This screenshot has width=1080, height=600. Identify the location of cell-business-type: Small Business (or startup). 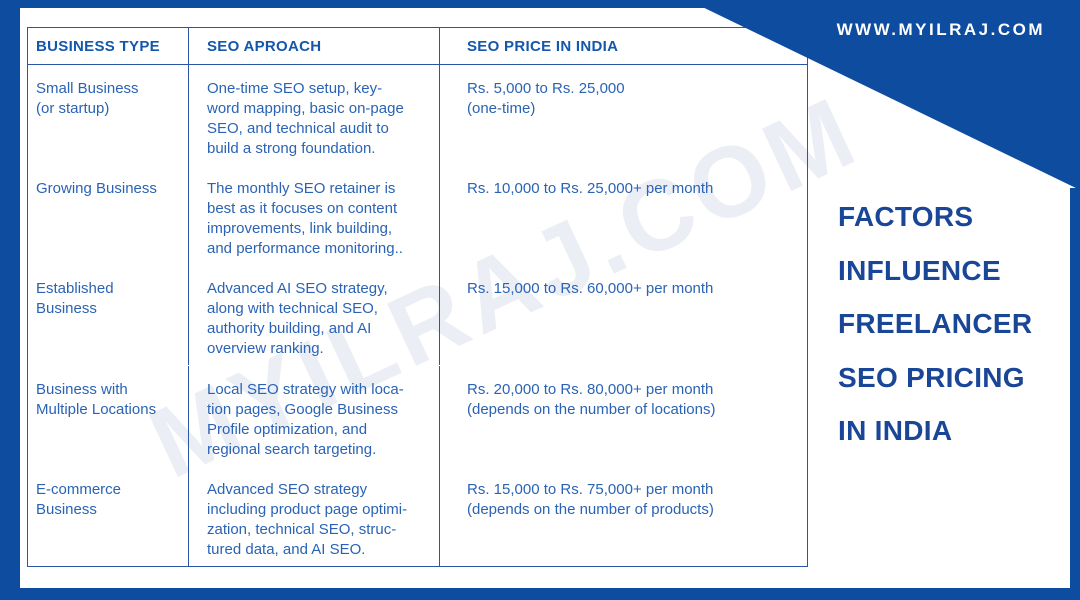
(87, 99).